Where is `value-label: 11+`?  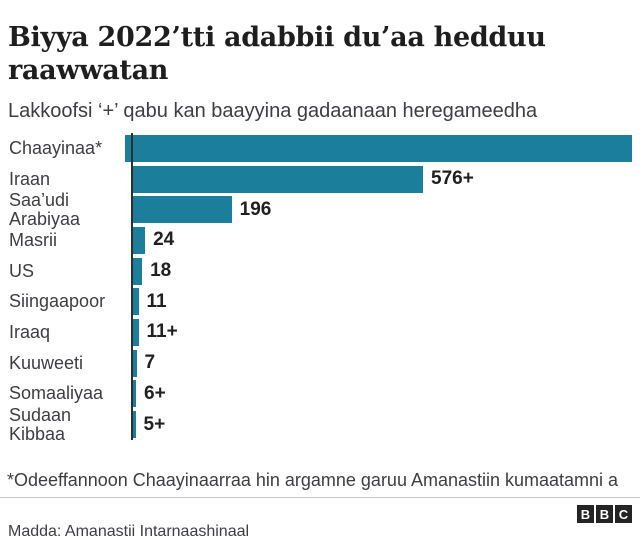 value-label: 11+ is located at coordinates (162, 332).